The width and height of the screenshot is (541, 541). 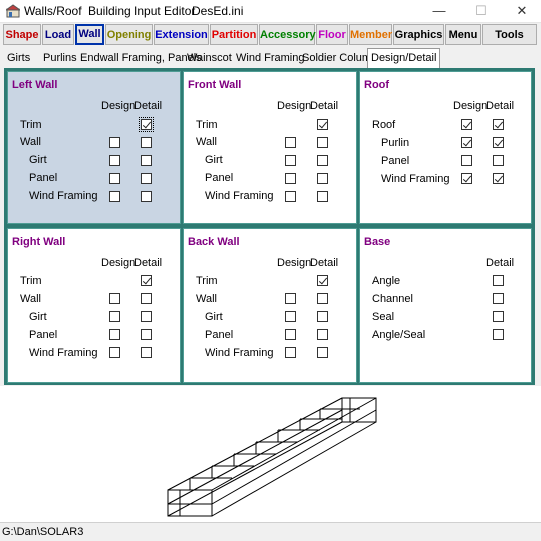 What do you see at coordinates (418, 34) in the screenshot?
I see `graphics-button: Graphics` at bounding box center [418, 34].